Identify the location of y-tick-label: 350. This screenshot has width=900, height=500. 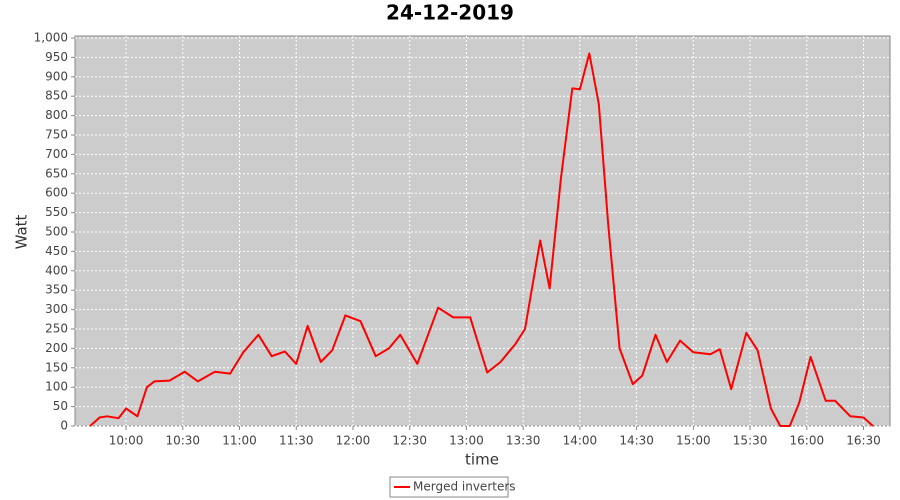
(56, 290).